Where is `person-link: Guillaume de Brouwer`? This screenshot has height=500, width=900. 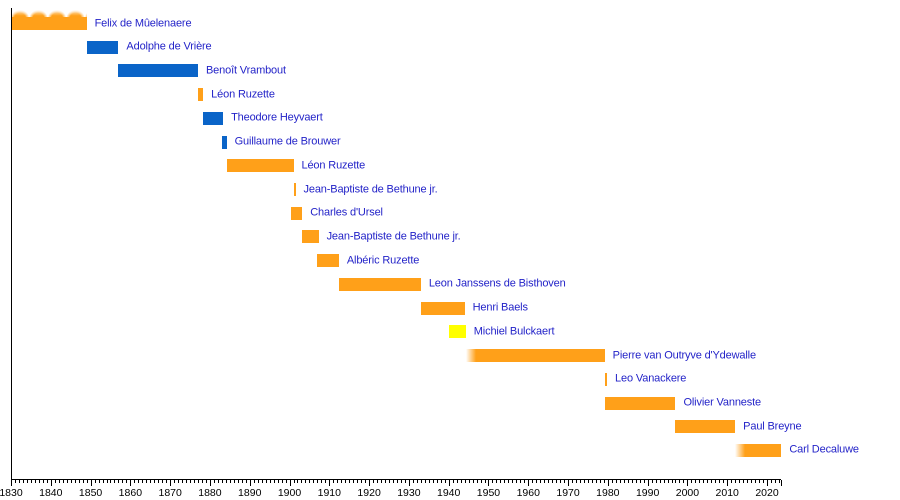
person-link: Guillaume de Brouwer is located at coordinates (287, 141).